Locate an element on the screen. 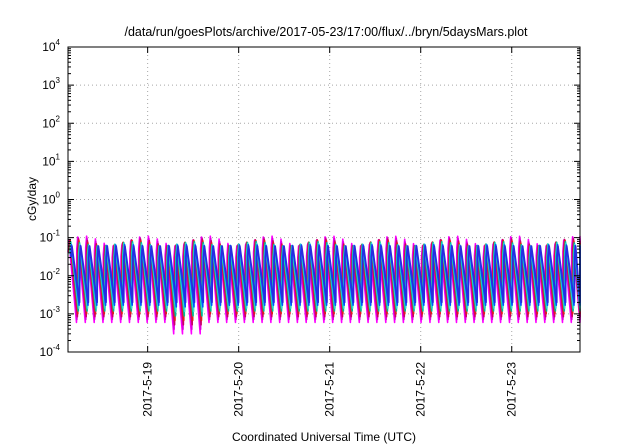 This screenshot has height=448, width=640. y-tick-label: 10⁴ is located at coordinates (51, 46).